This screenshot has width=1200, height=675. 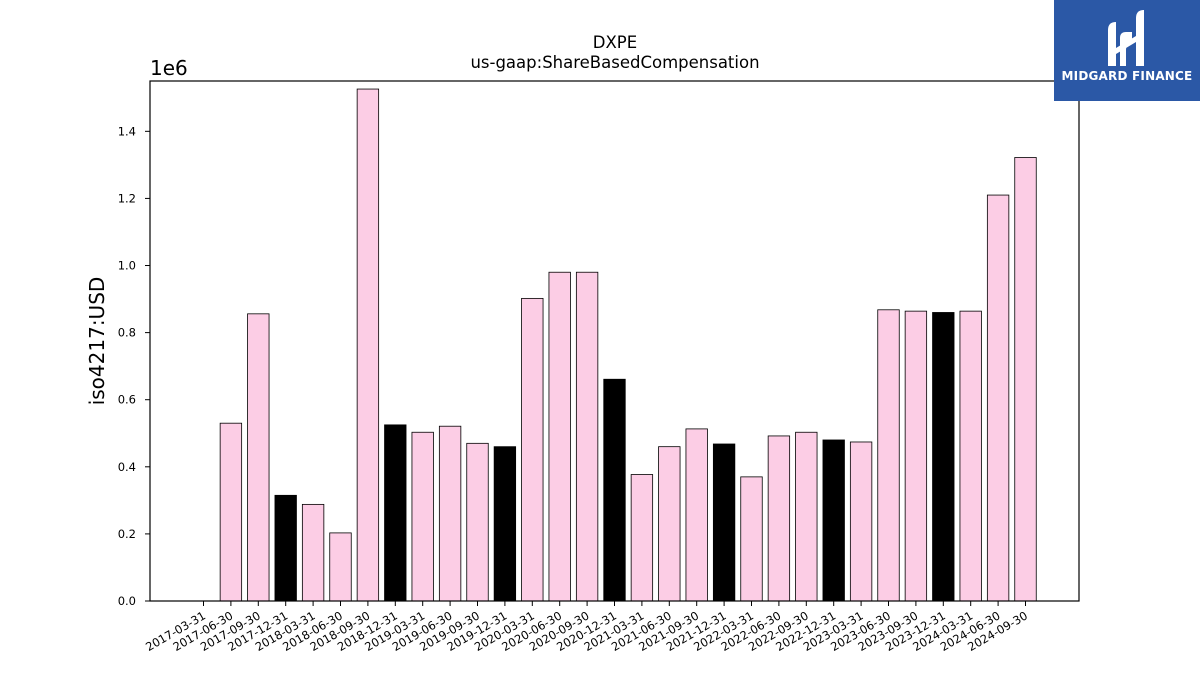 What do you see at coordinates (169, 68) in the screenshot?
I see `y-axis-scale-label: 1e6` at bounding box center [169, 68].